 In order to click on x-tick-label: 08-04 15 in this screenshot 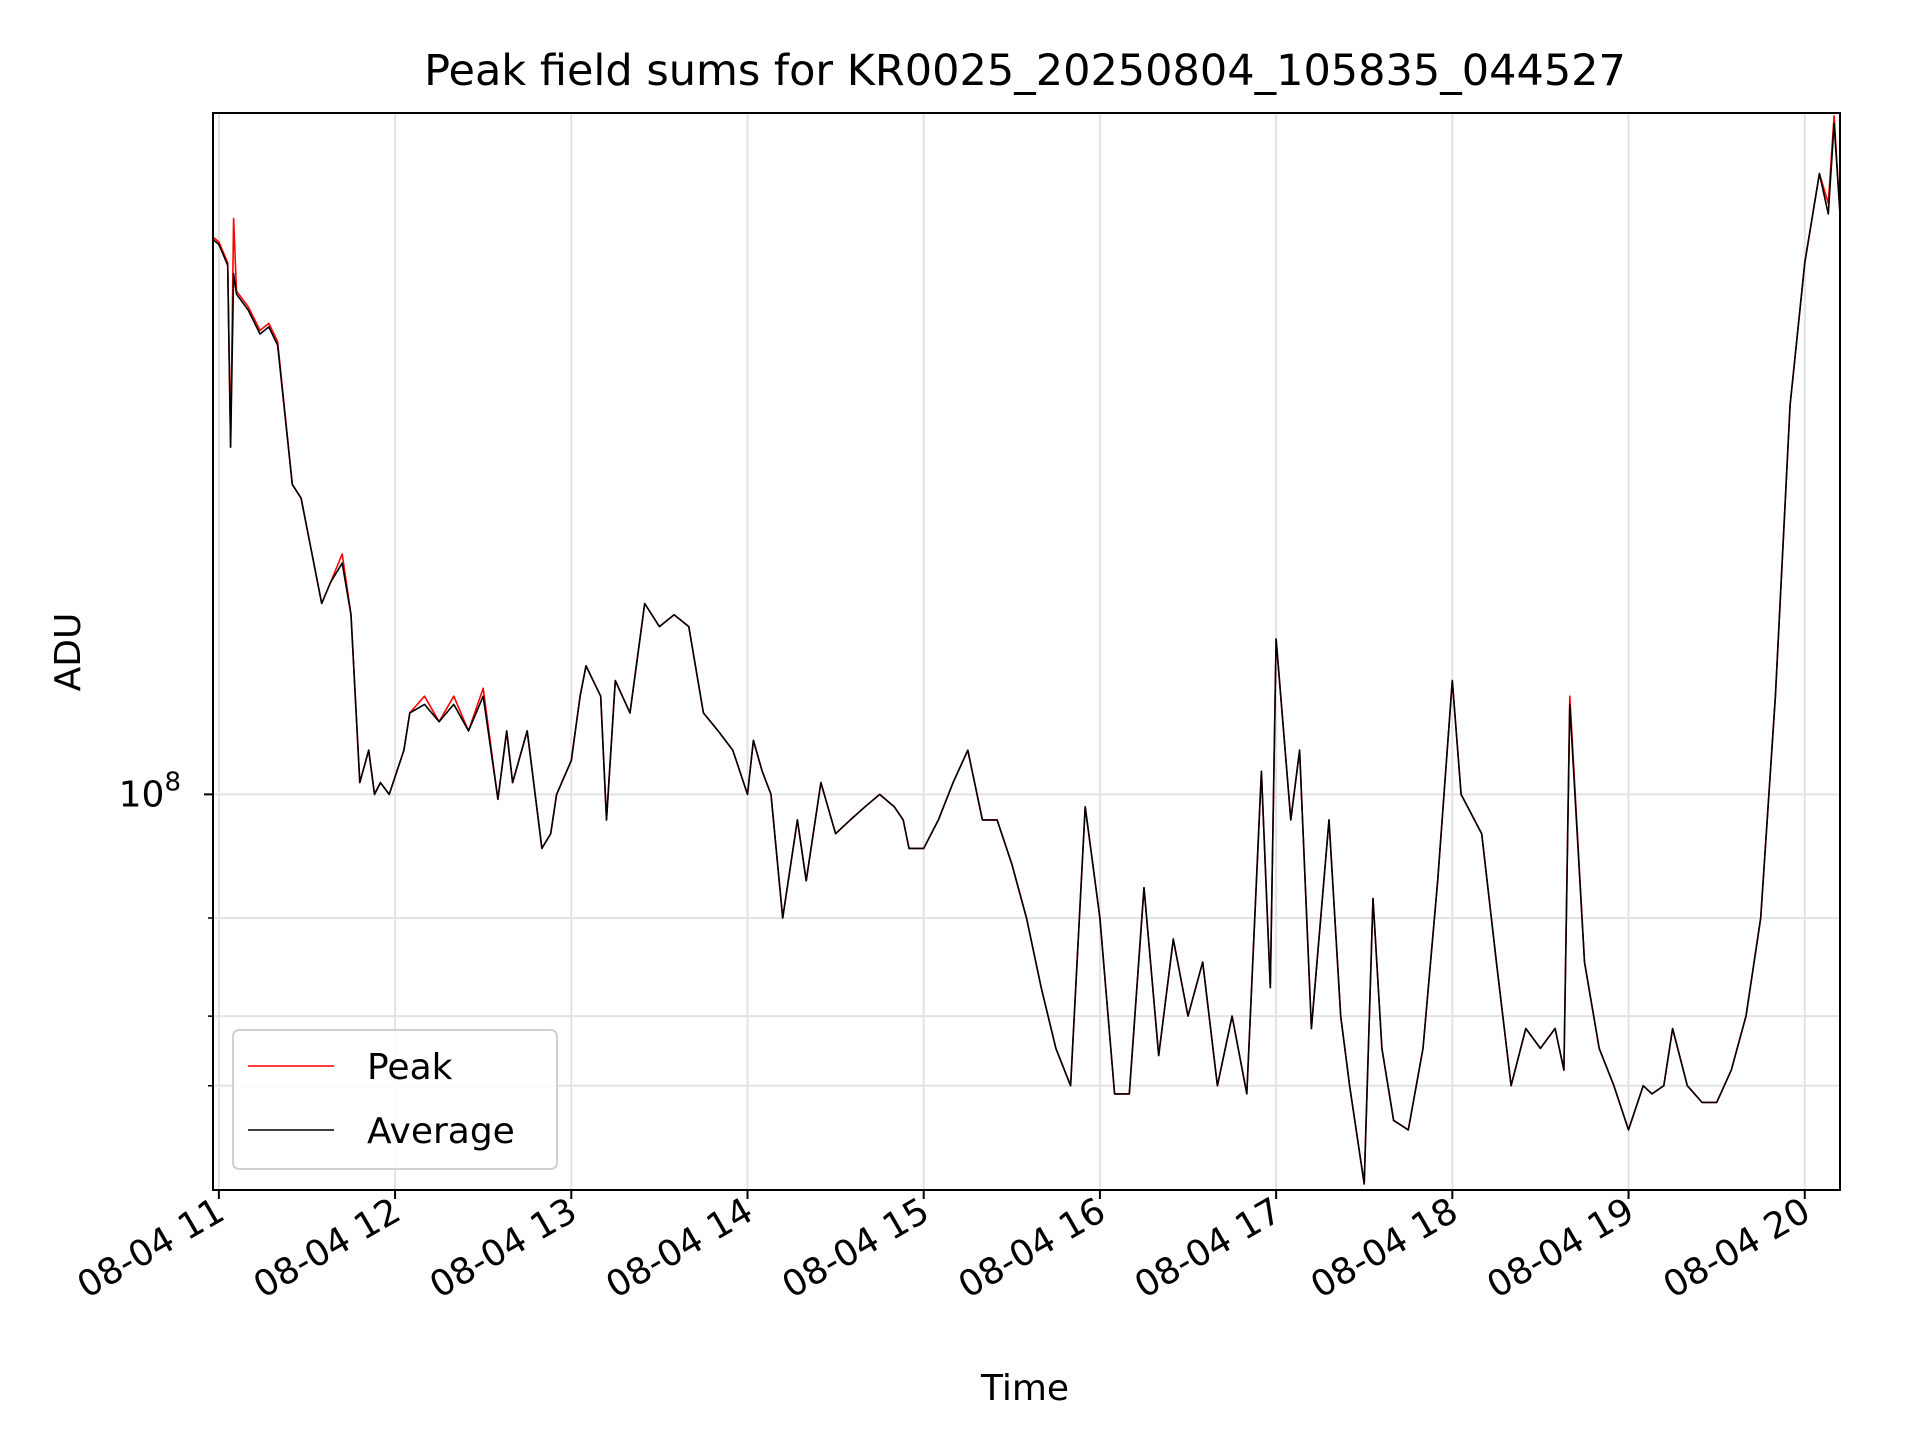, I will do `click(856, 1248)`.